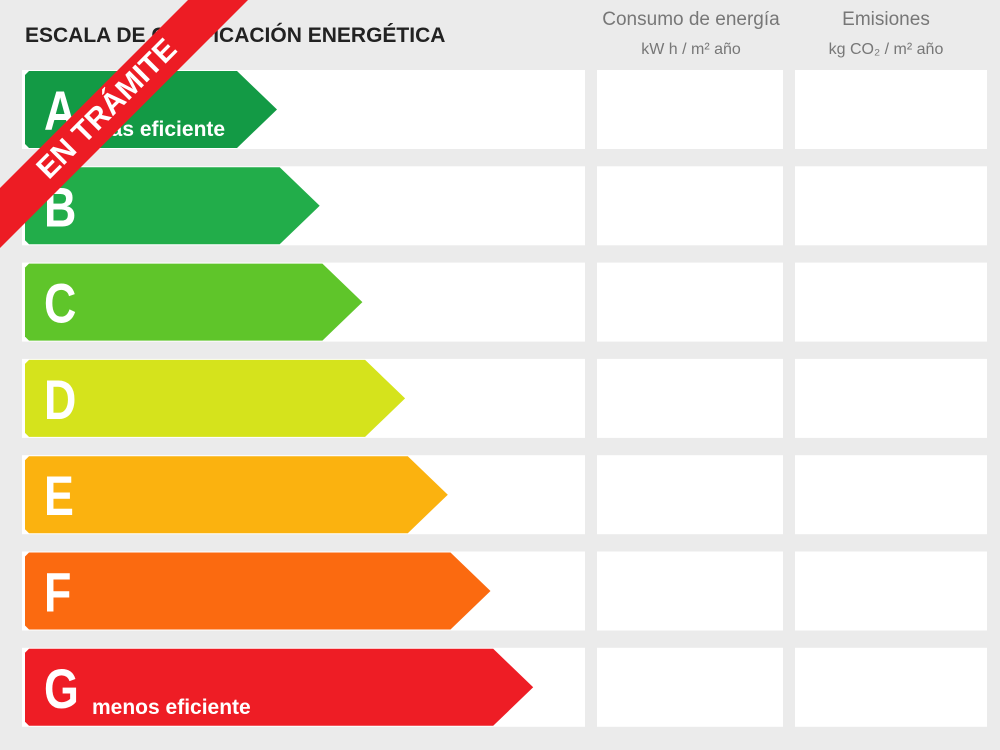  I want to click on rating-letter: C, so click(60, 303).